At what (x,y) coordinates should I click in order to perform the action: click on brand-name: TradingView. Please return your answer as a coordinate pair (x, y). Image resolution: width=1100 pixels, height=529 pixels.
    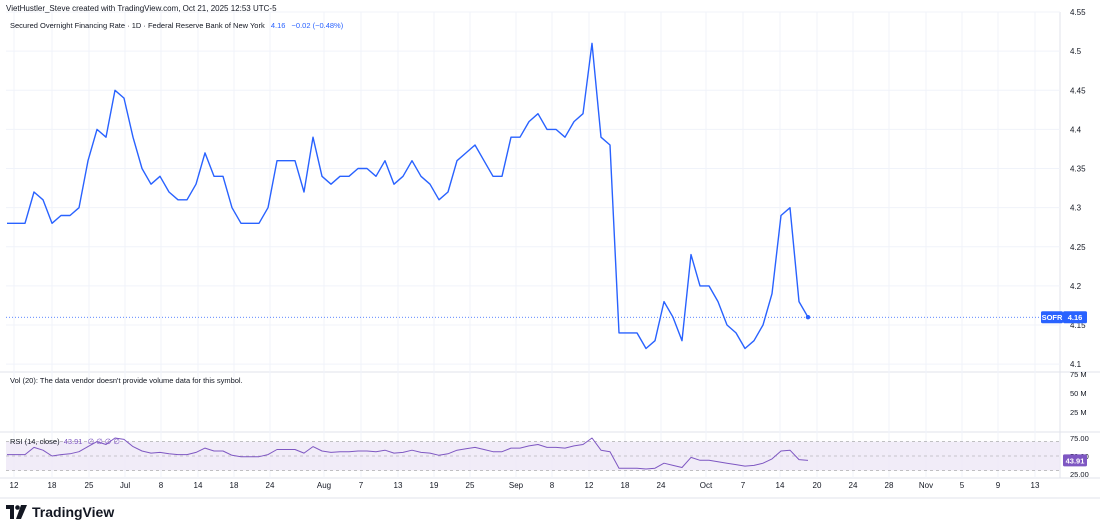
    Looking at the image, I should click on (73, 512).